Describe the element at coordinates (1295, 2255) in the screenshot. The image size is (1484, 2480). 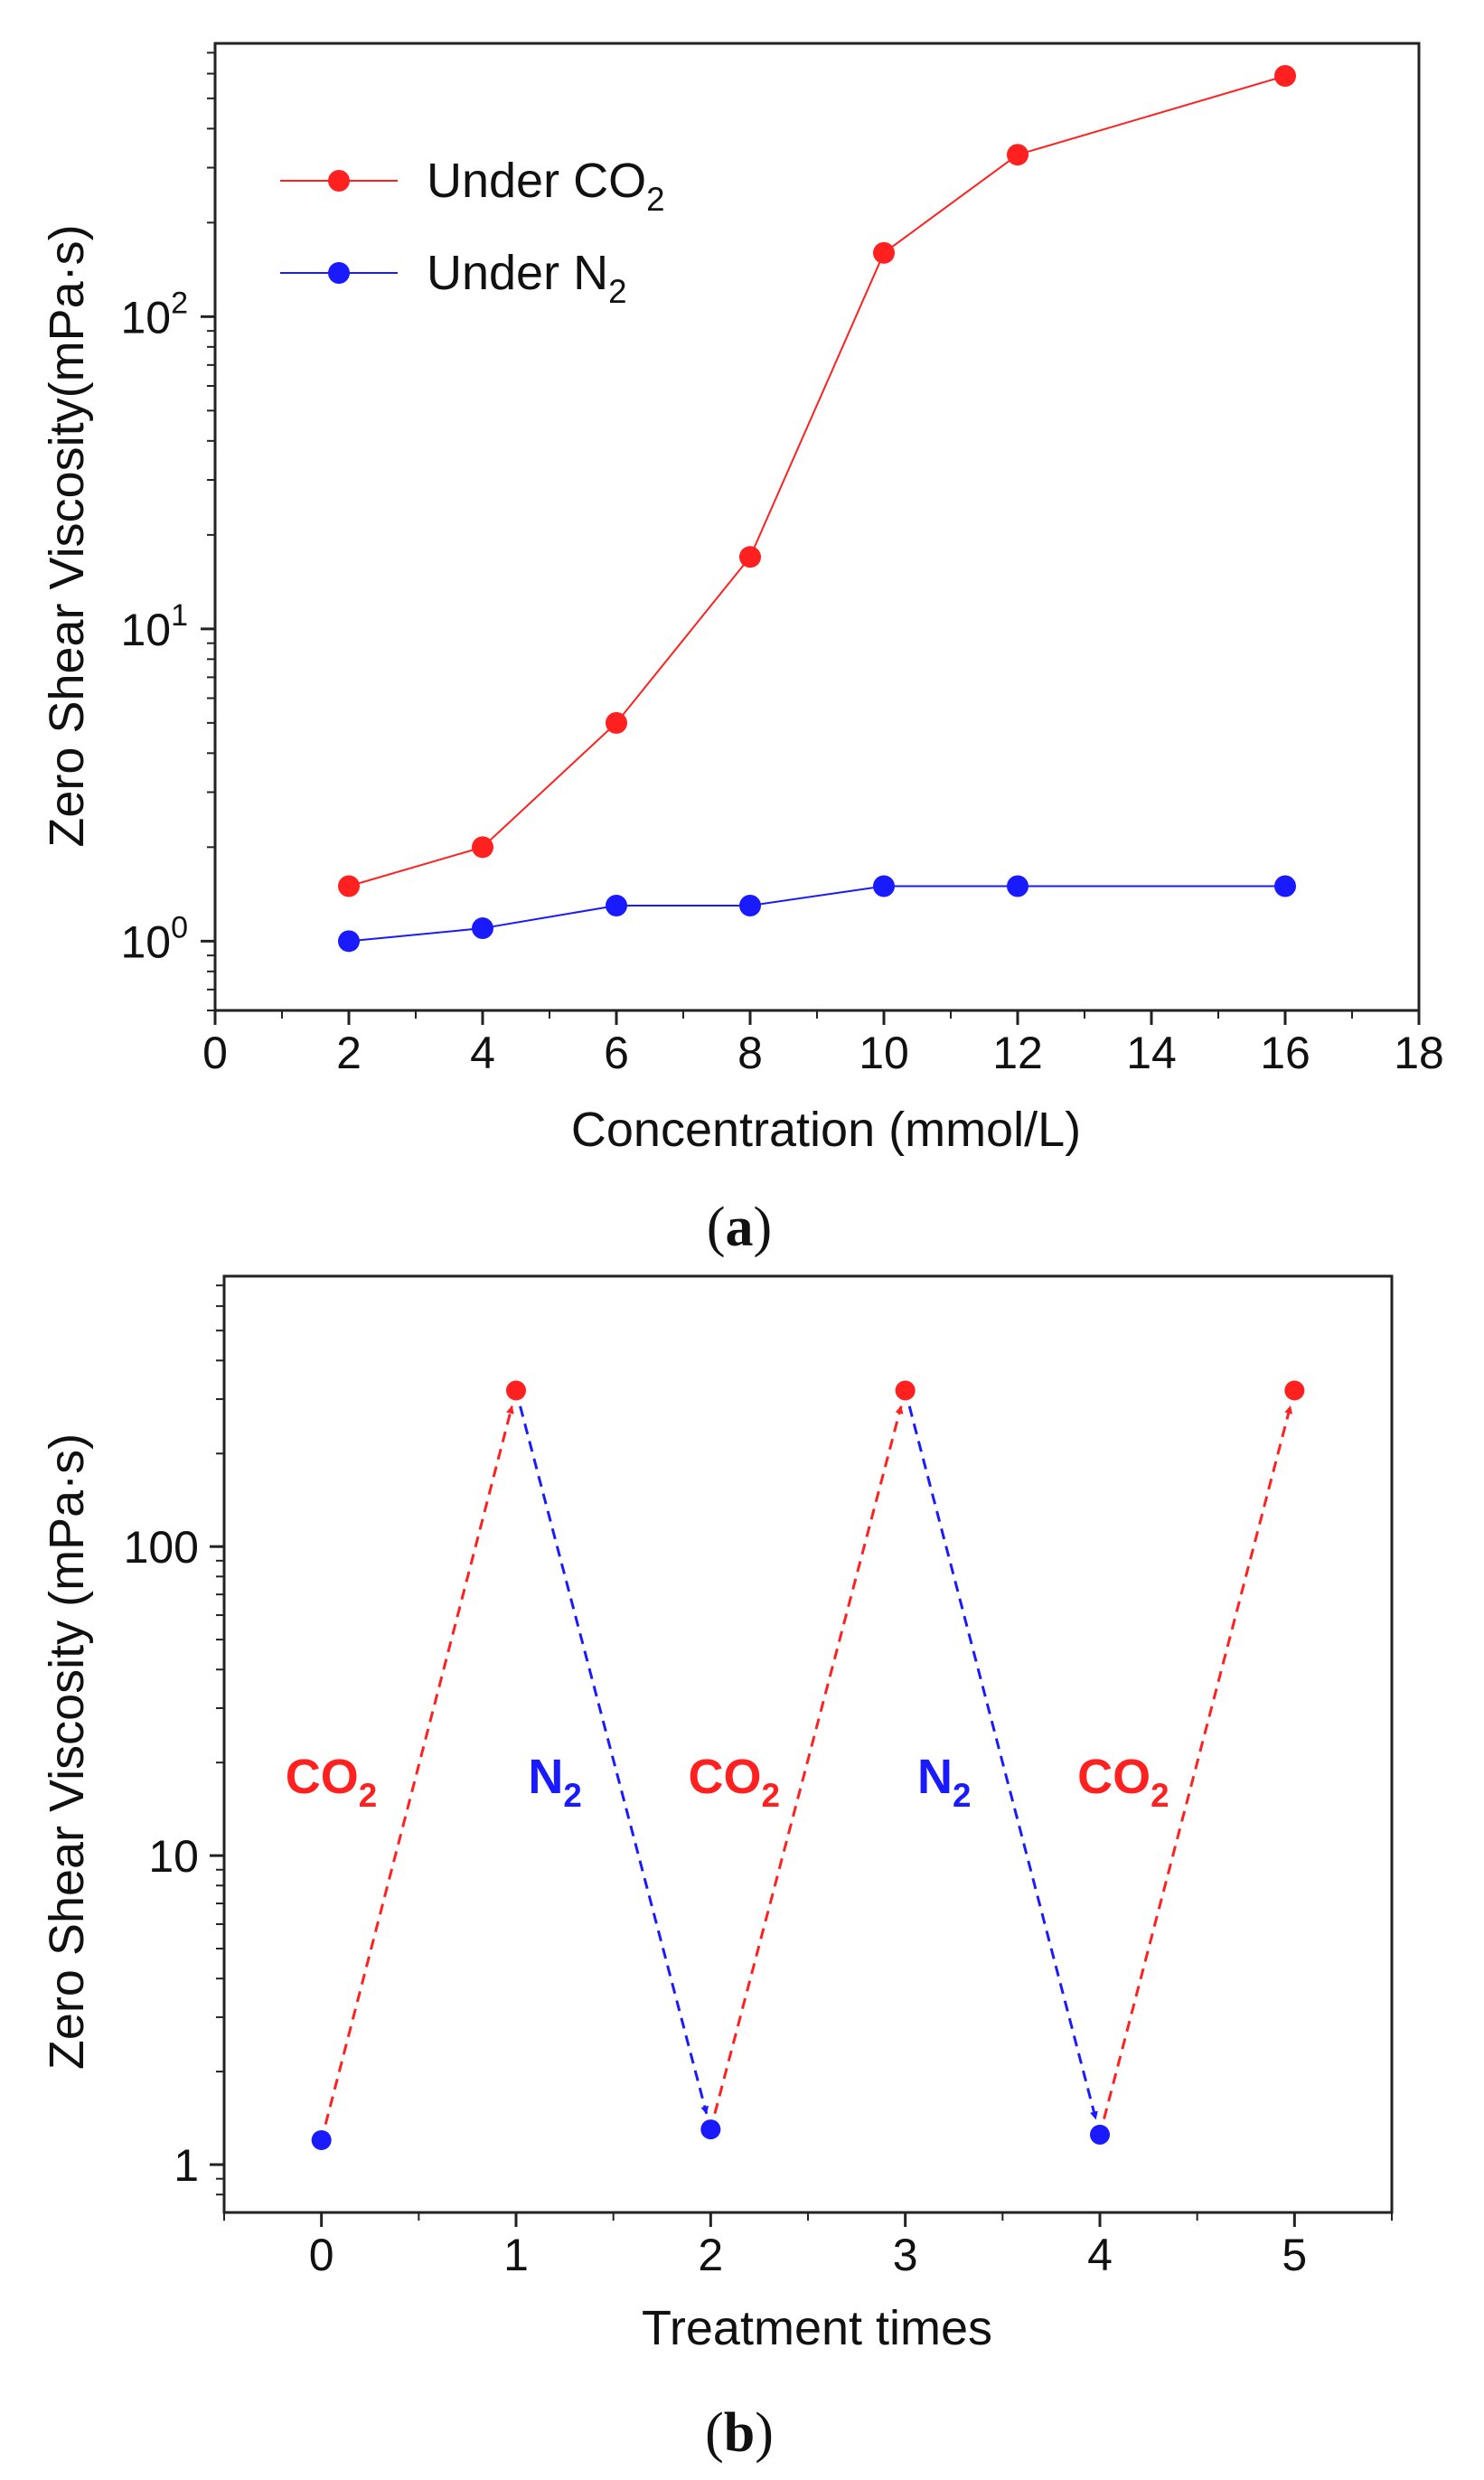
I see `x-tick-label-b: 5` at that location.